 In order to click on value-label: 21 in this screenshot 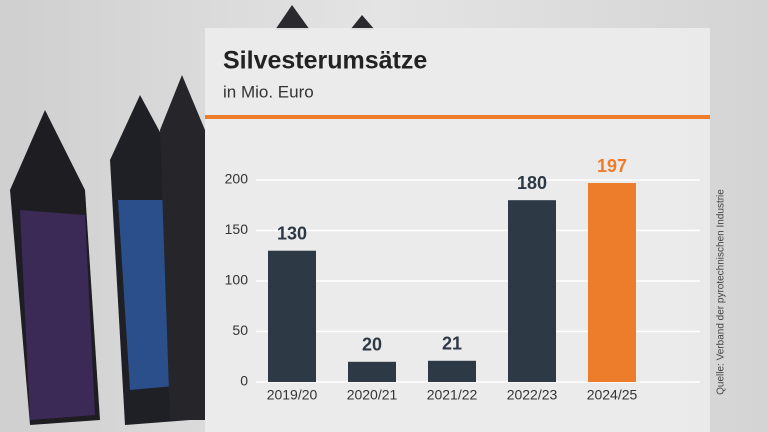, I will do `click(452, 344)`.